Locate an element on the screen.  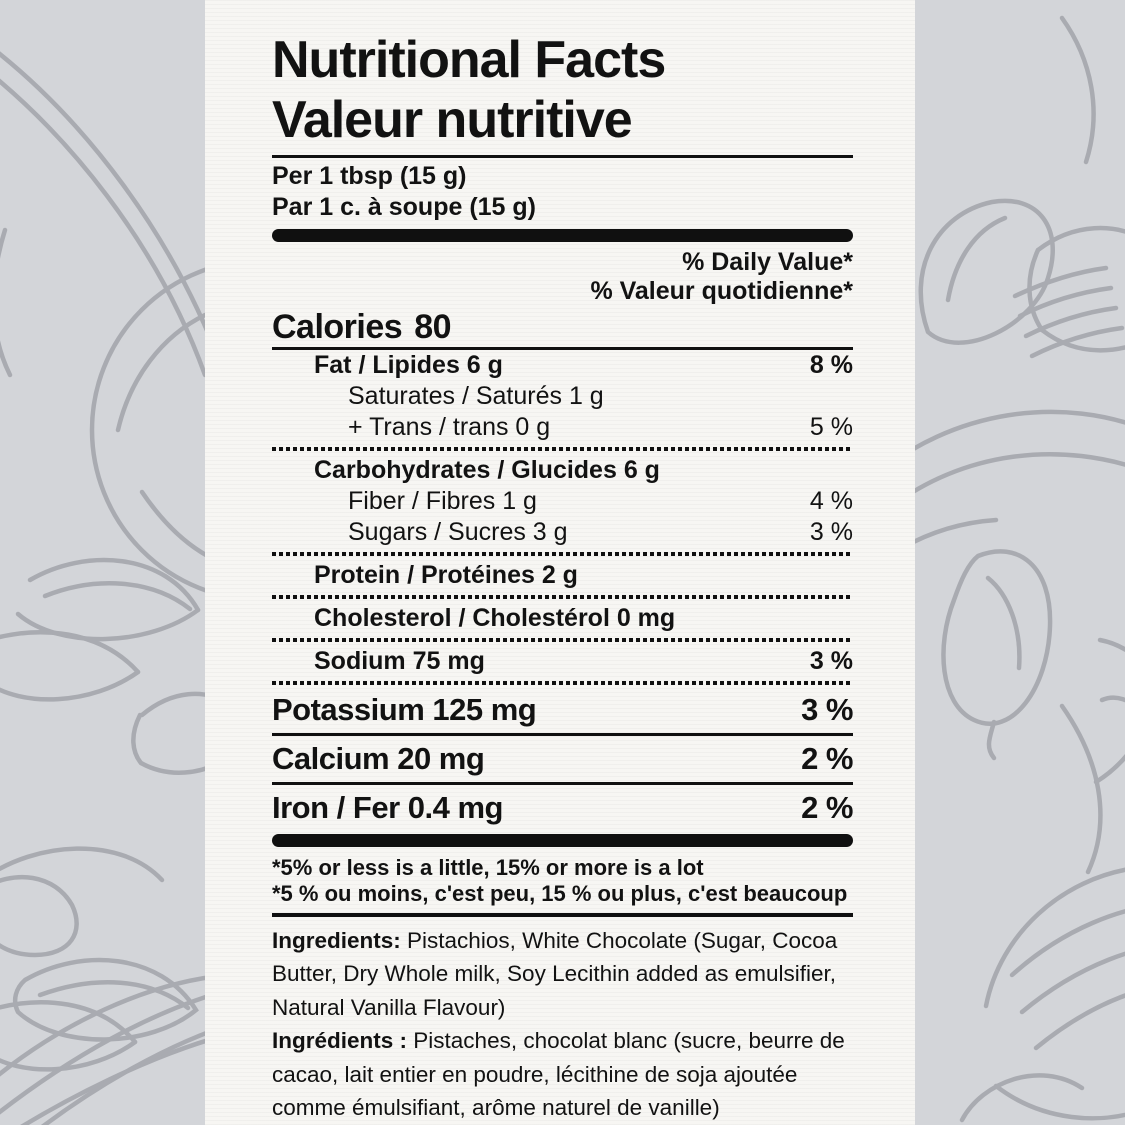
calories-value: 80 is located at coordinates (433, 327).